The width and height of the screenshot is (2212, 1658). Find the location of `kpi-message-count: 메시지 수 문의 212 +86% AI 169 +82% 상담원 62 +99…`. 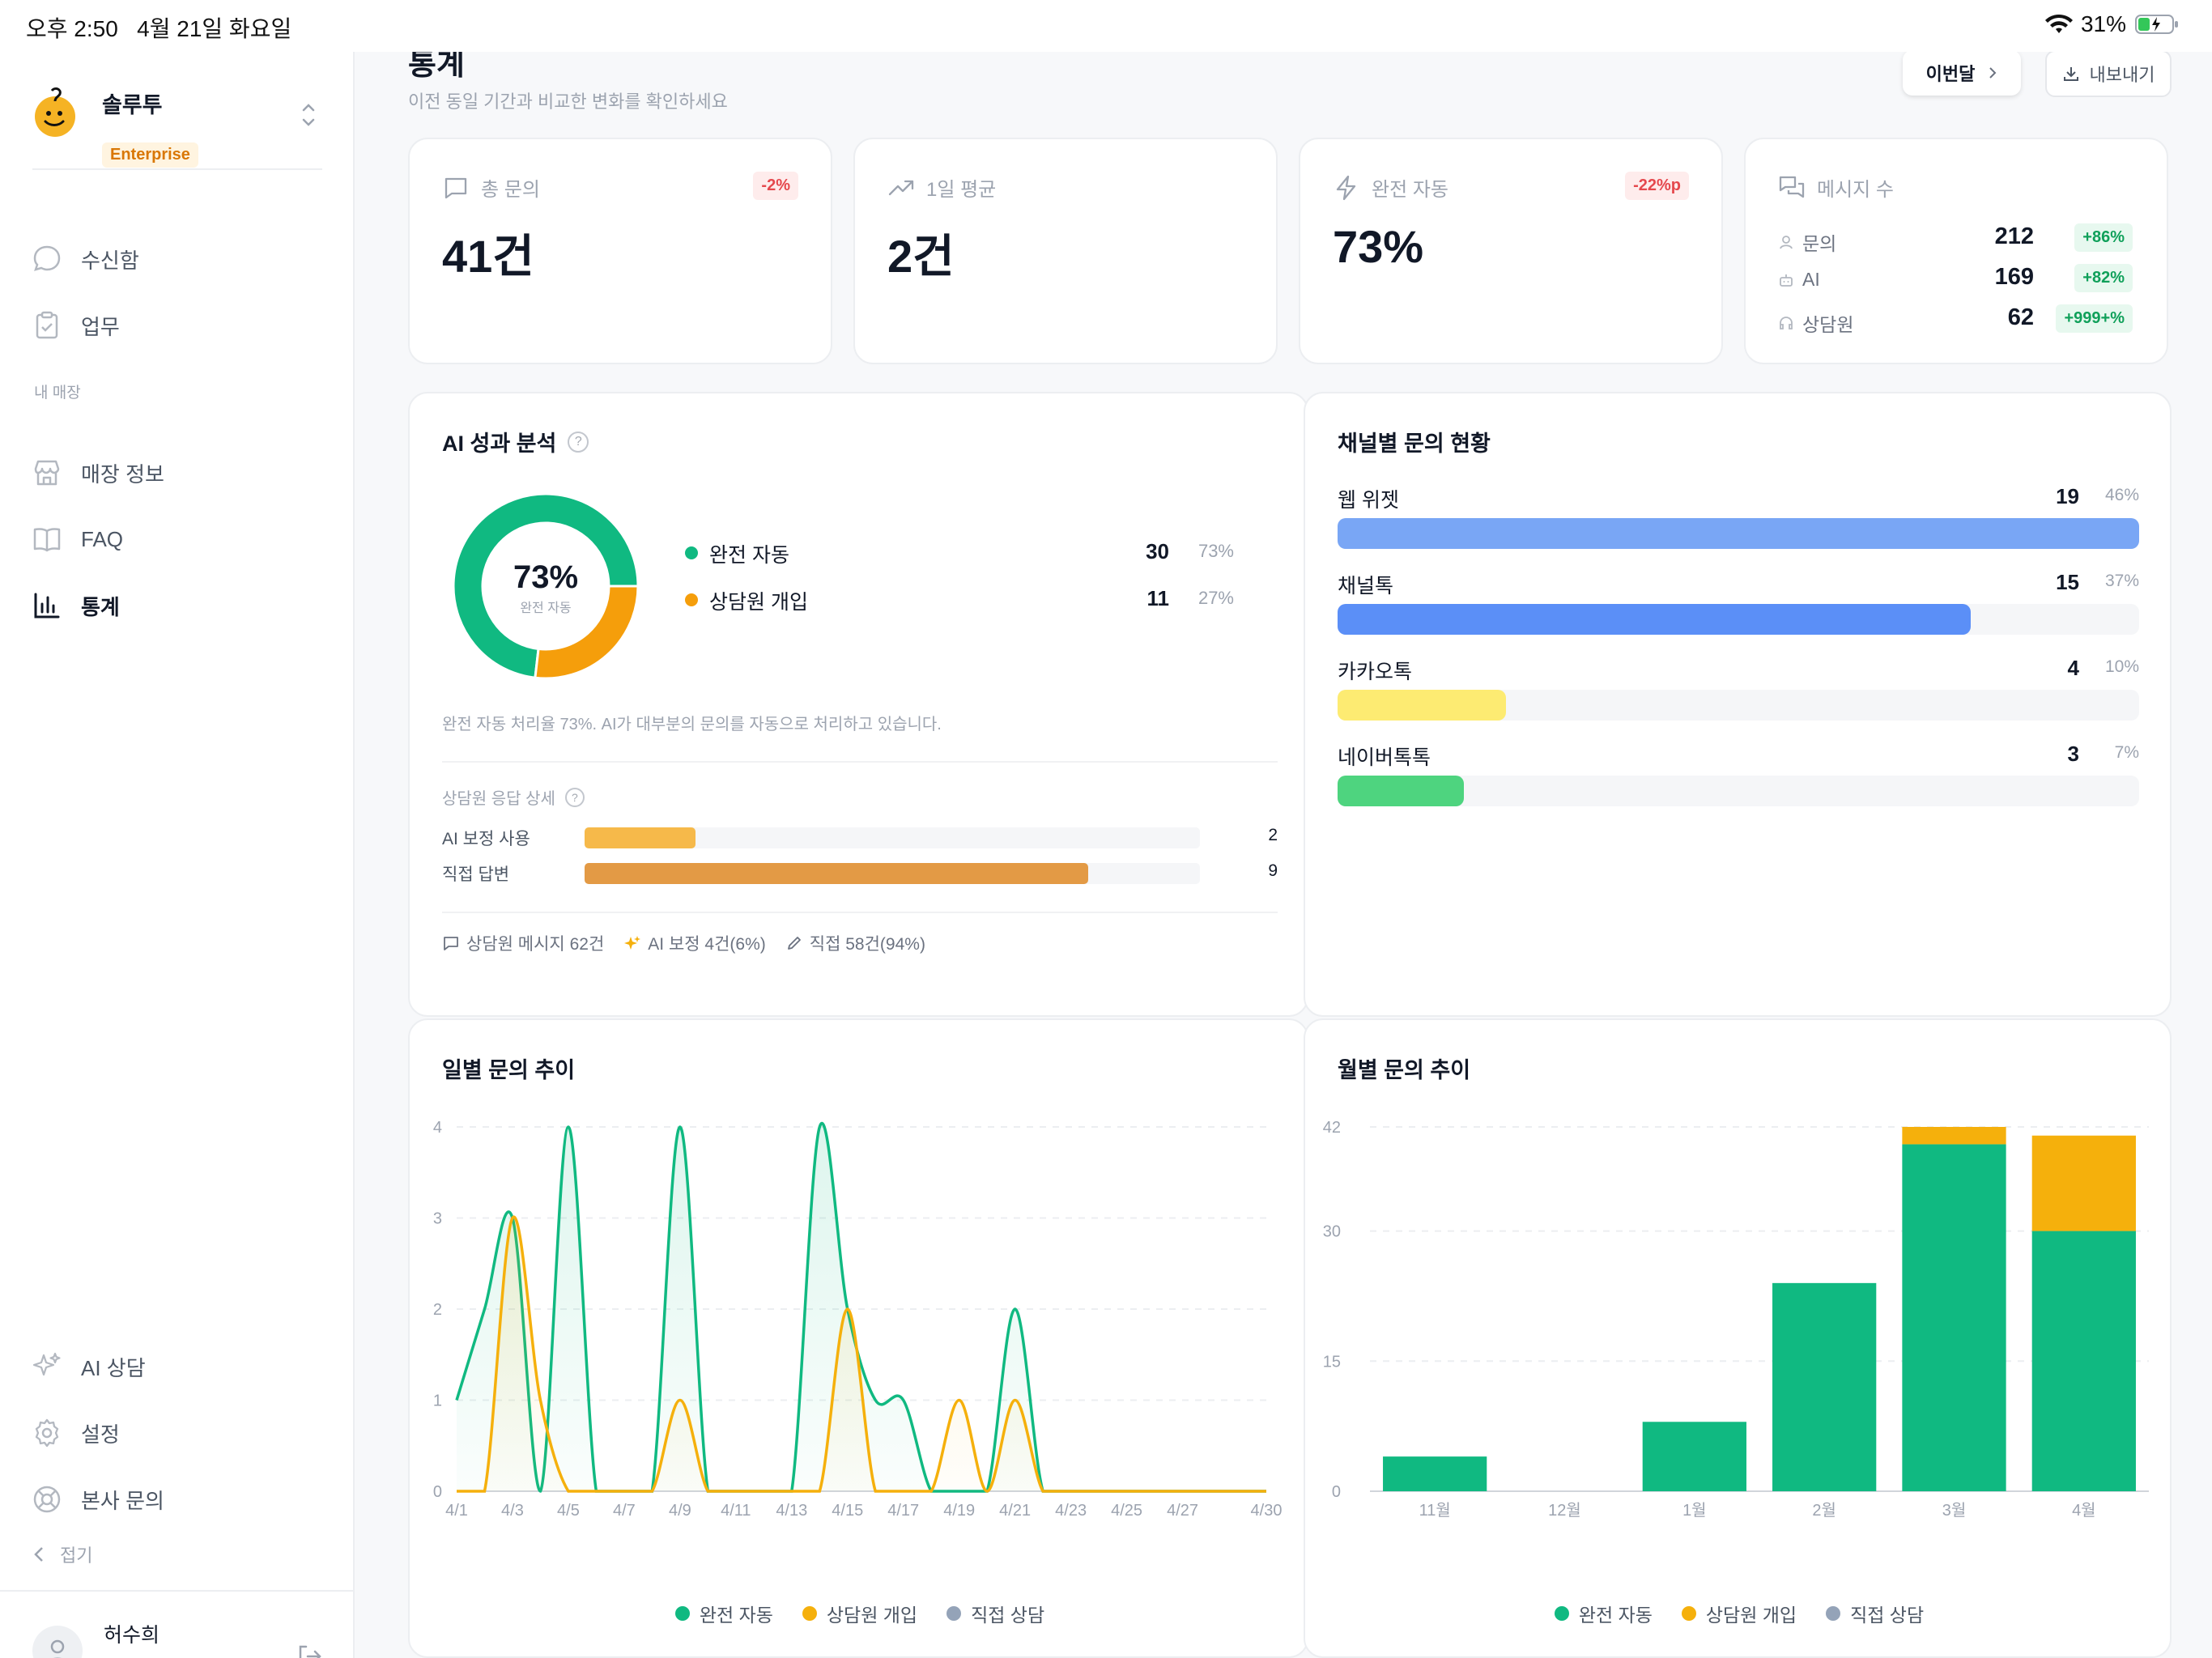

kpi-message-count: 메시지 수 문의 212 +86% AI 169 +82% 상담원 62 +99… is located at coordinates (1956, 251).